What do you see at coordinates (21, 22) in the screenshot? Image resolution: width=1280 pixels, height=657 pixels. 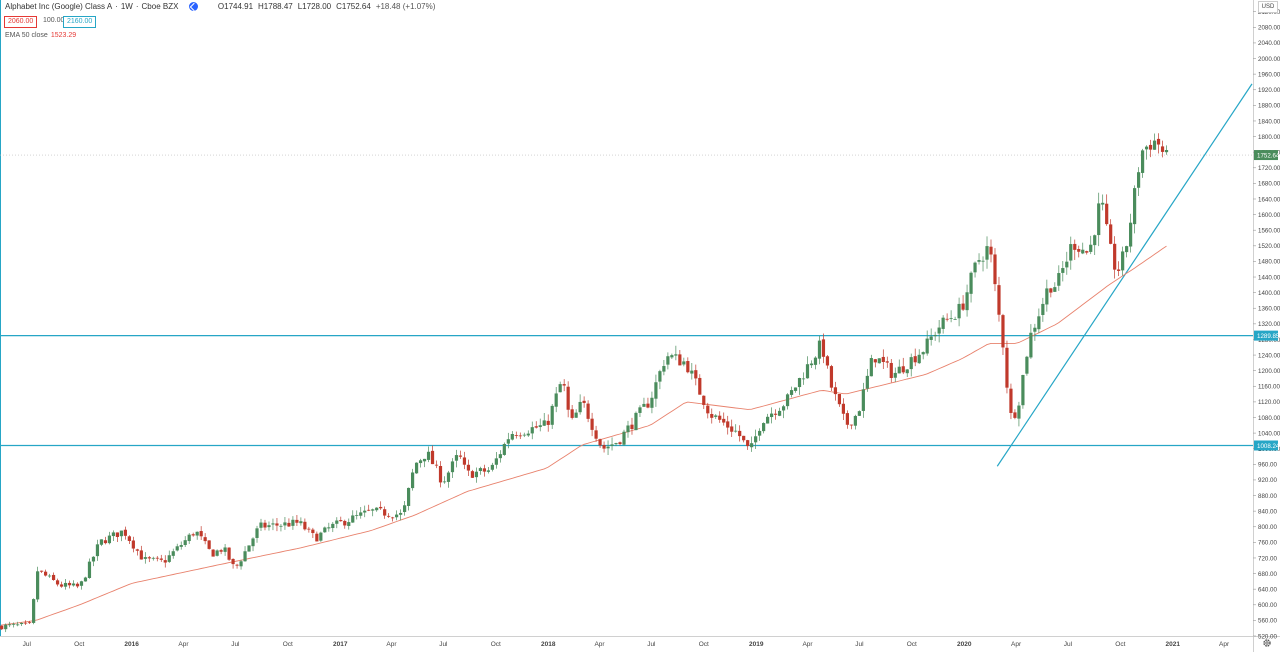 I see `scale-low-box: 2060.00` at bounding box center [21, 22].